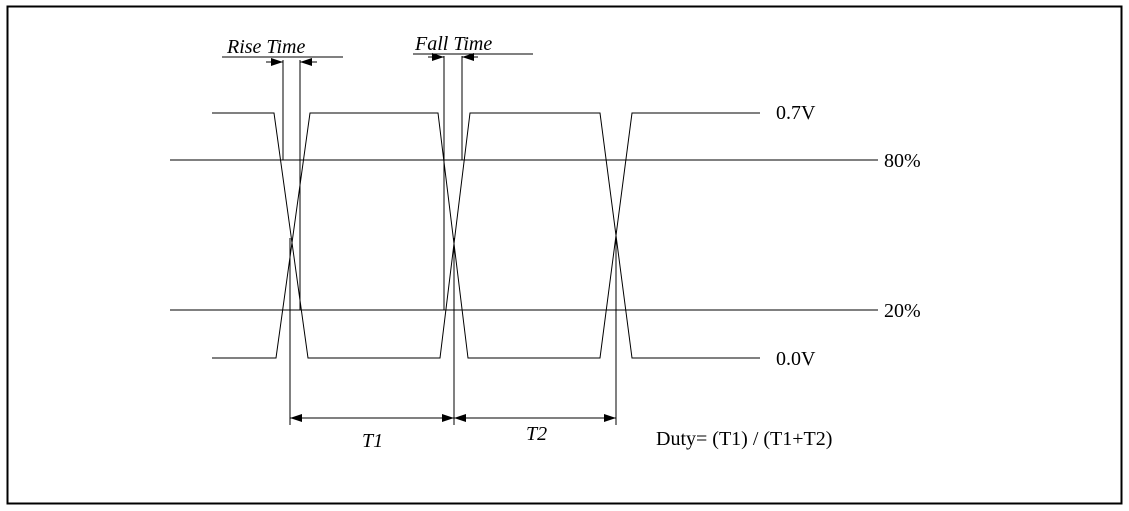  I want to click on voltage-high-label: 0.7V, so click(796, 113).